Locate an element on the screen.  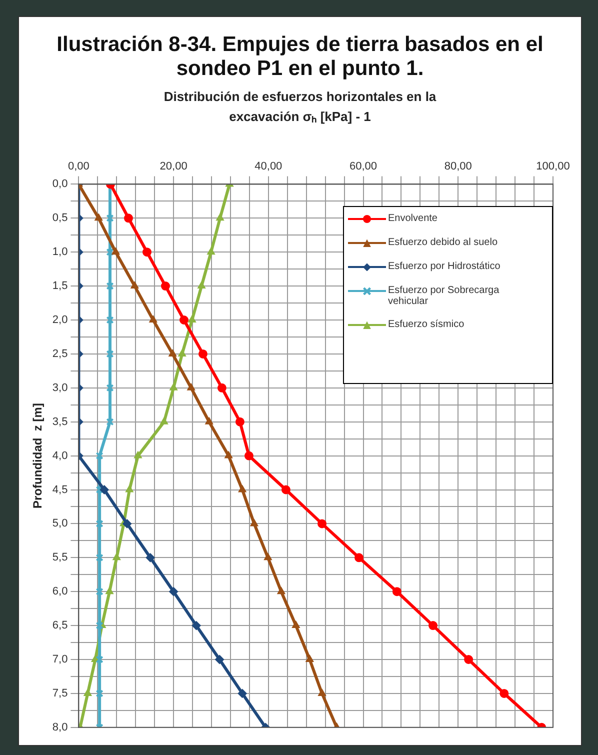
y-tick-label: 8,0 is located at coordinates (60, 727).